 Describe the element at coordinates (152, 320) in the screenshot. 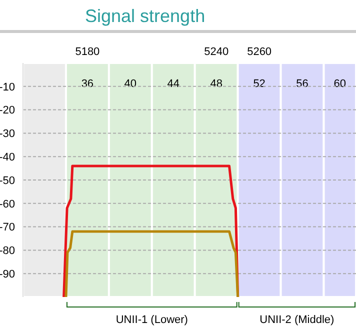

I see `text: UNII-1 (Lower)` at that location.